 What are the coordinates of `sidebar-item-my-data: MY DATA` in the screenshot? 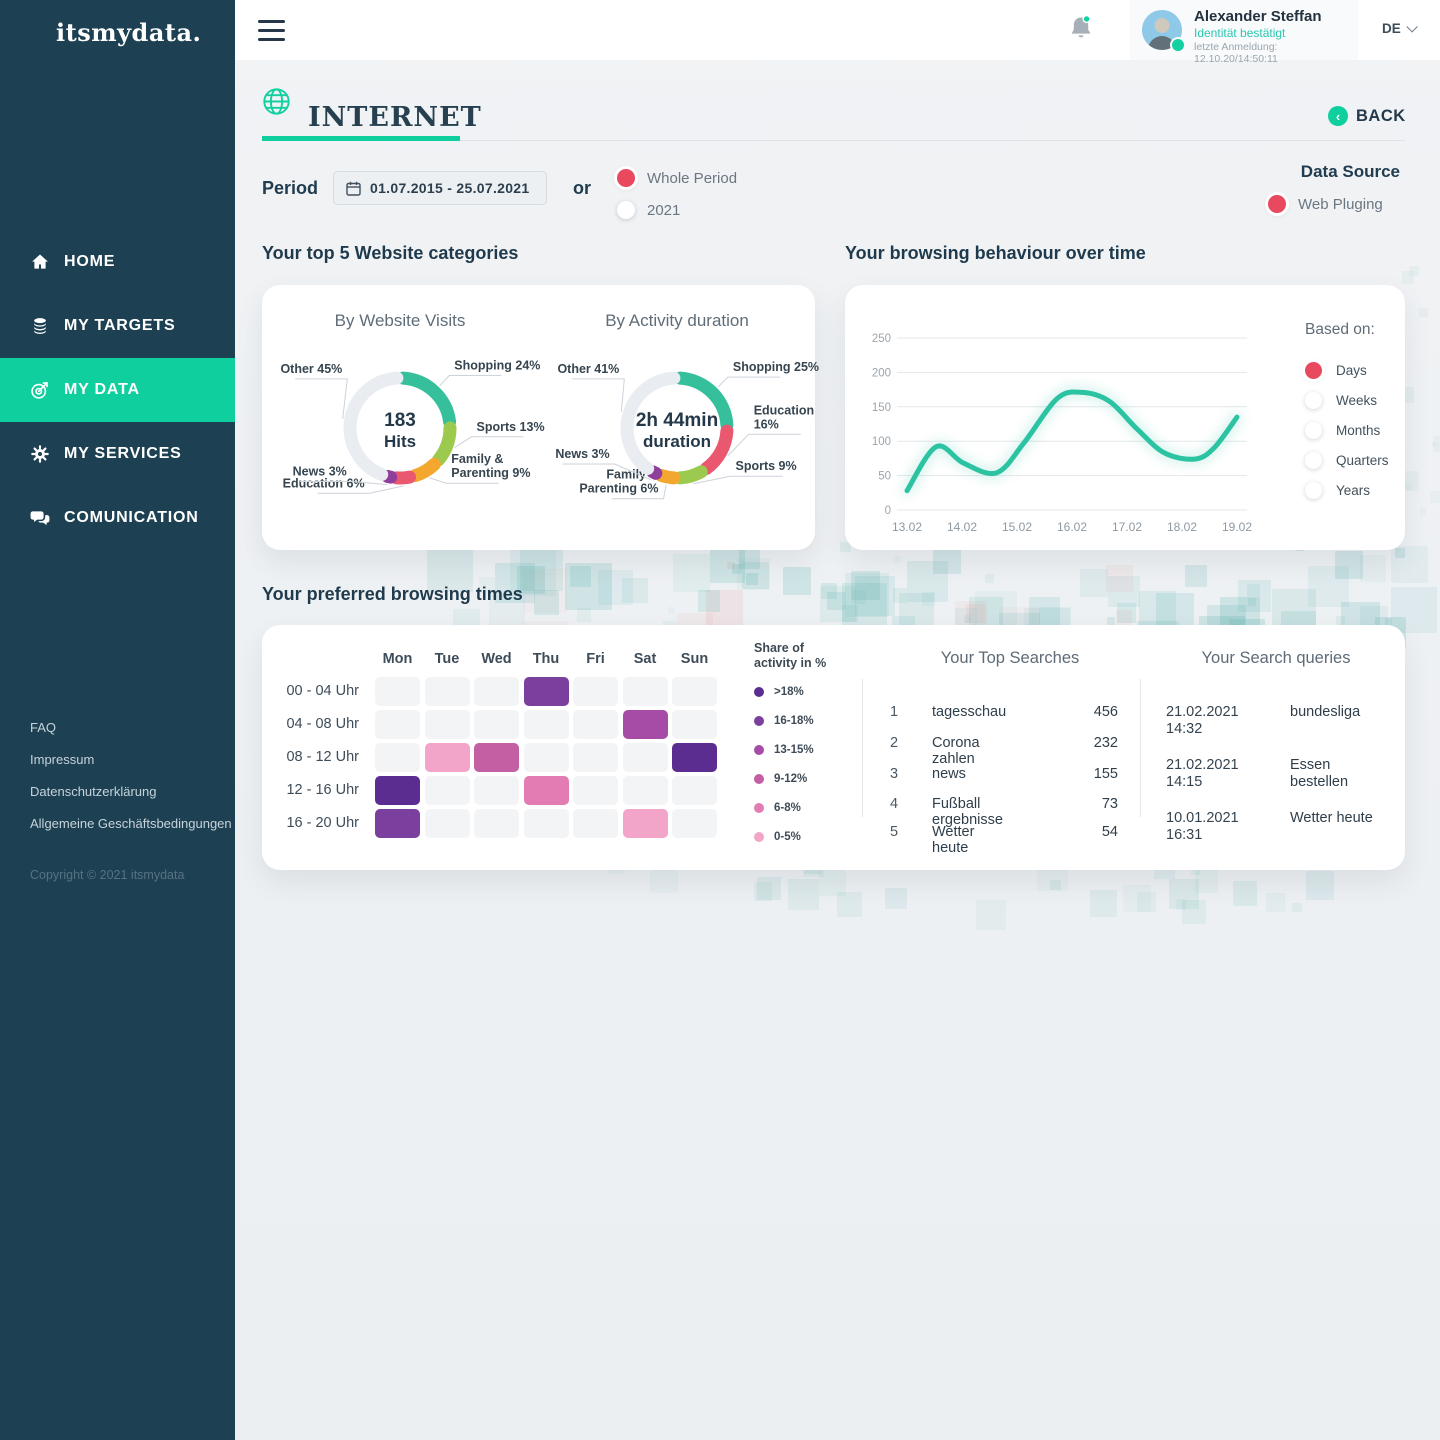 It's located at (117, 390).